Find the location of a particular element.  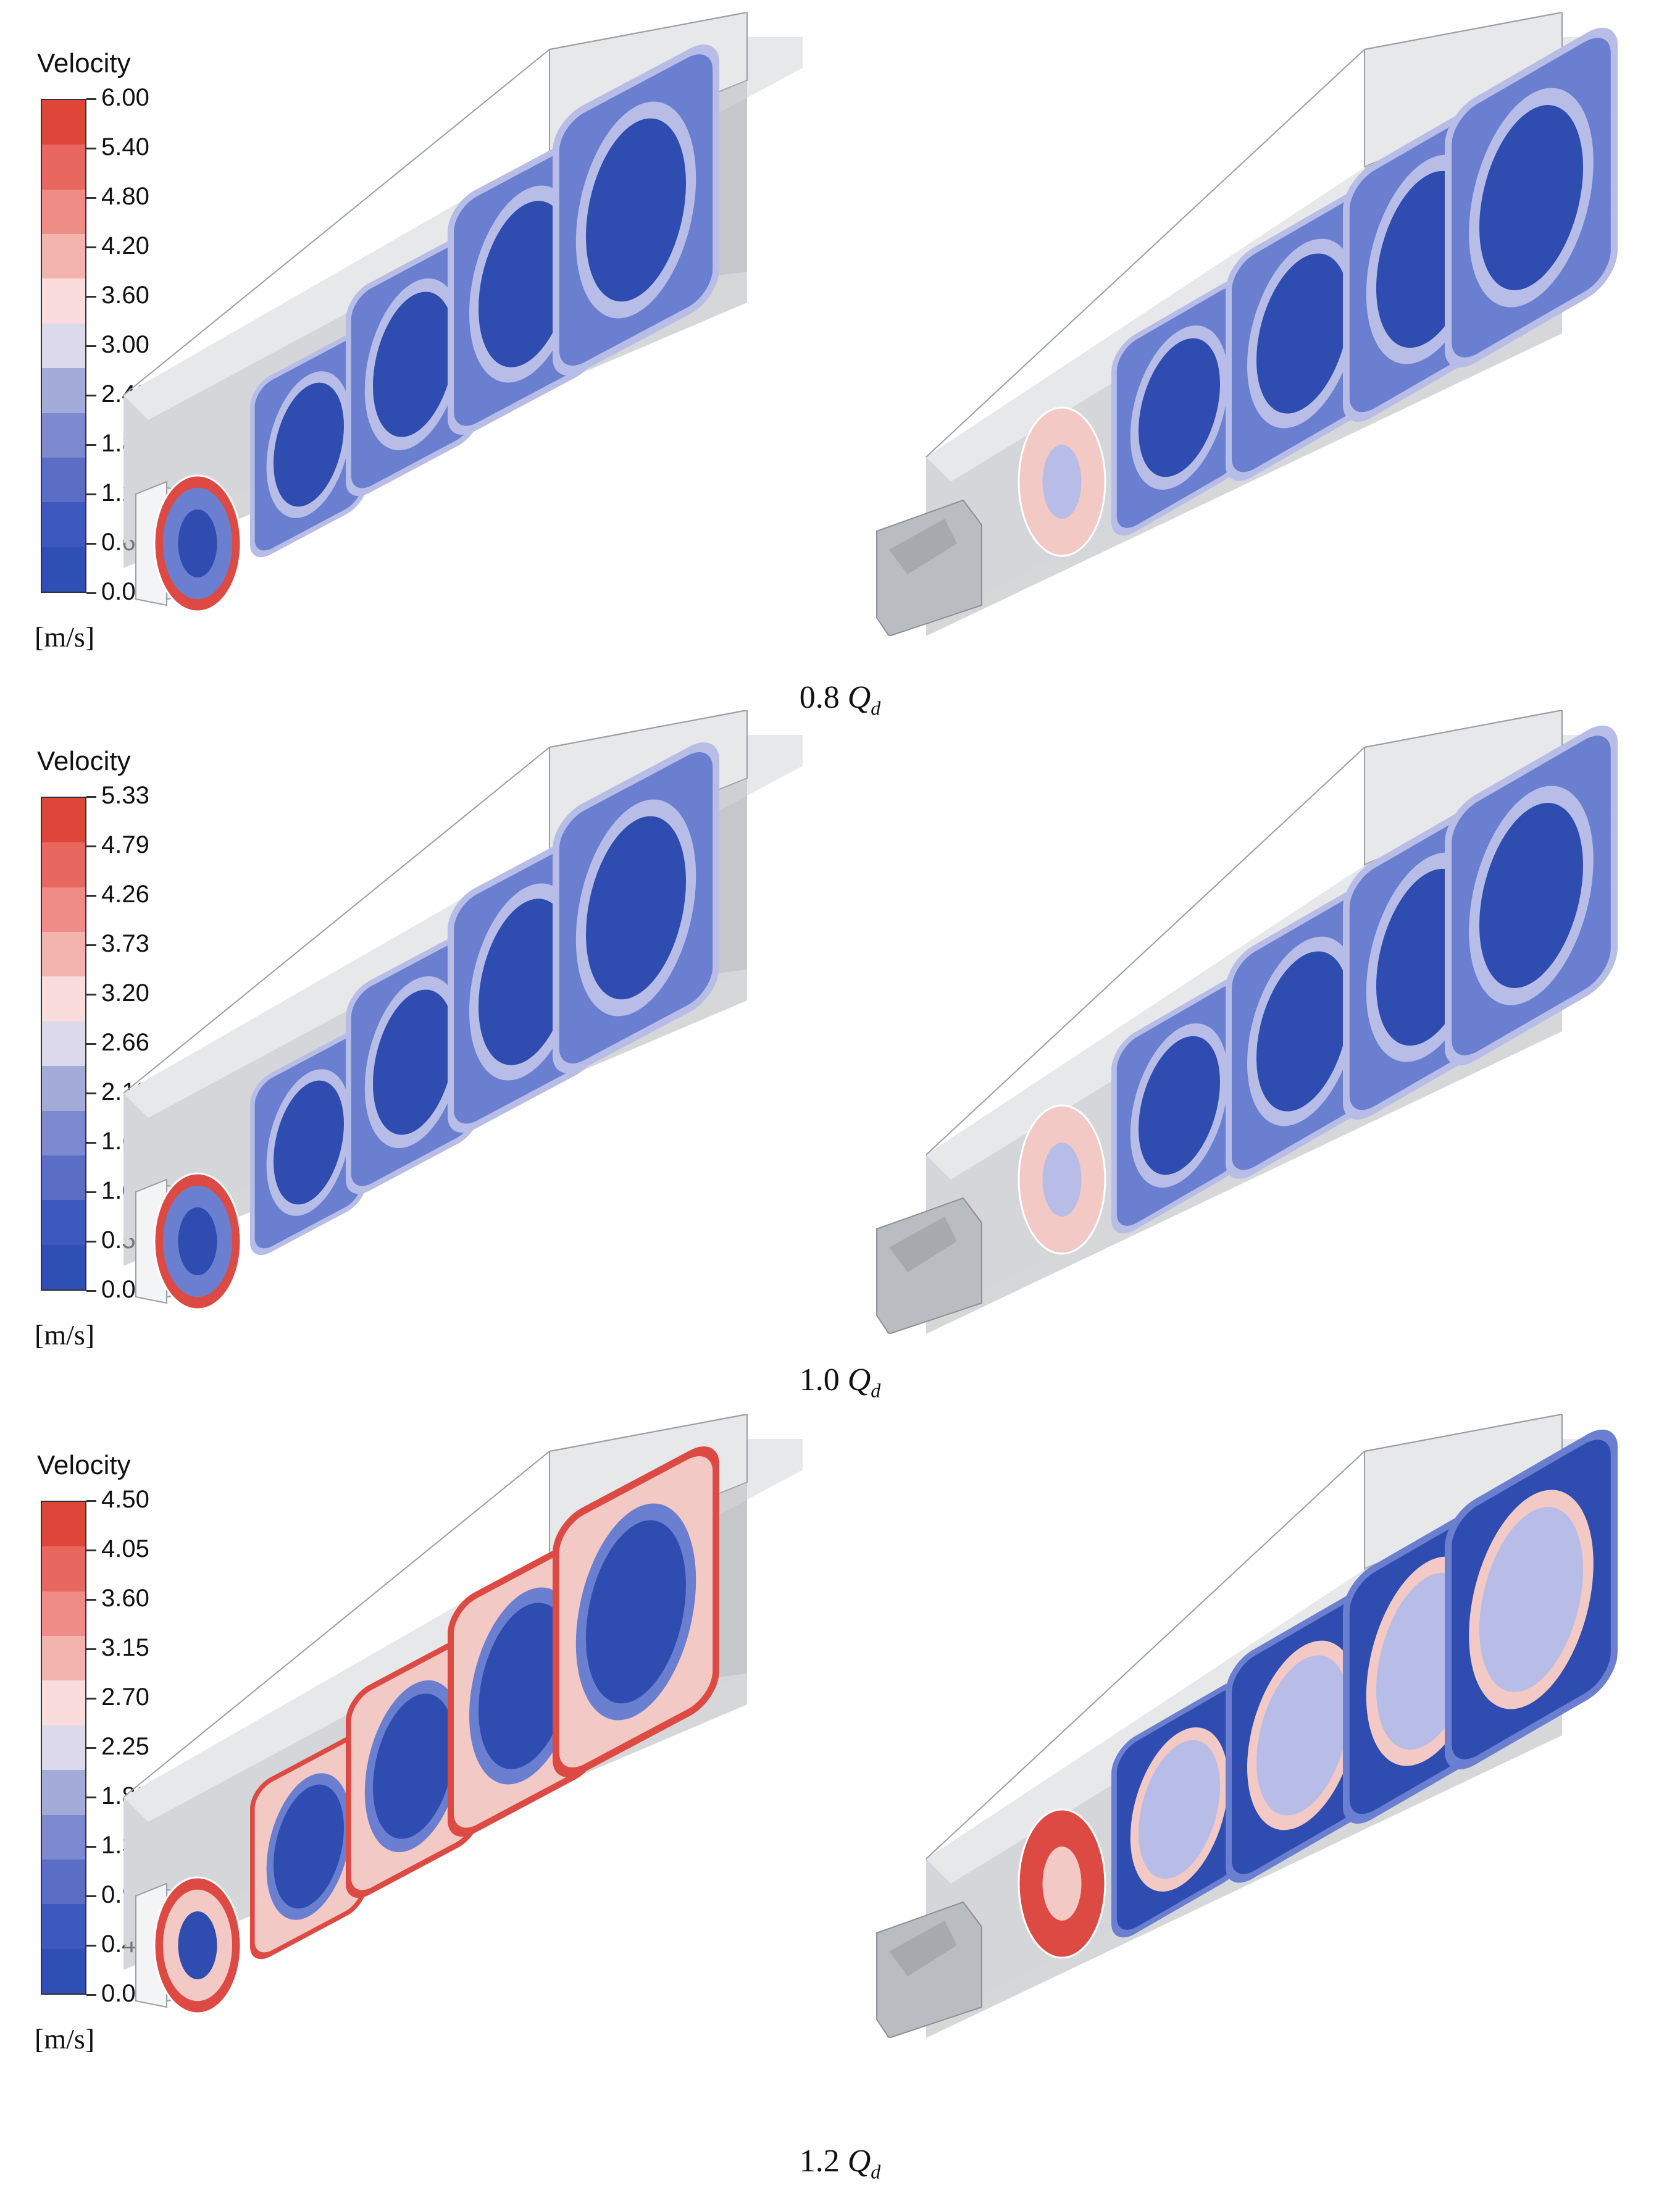

tick-label: 5.33 is located at coordinates (125, 796).